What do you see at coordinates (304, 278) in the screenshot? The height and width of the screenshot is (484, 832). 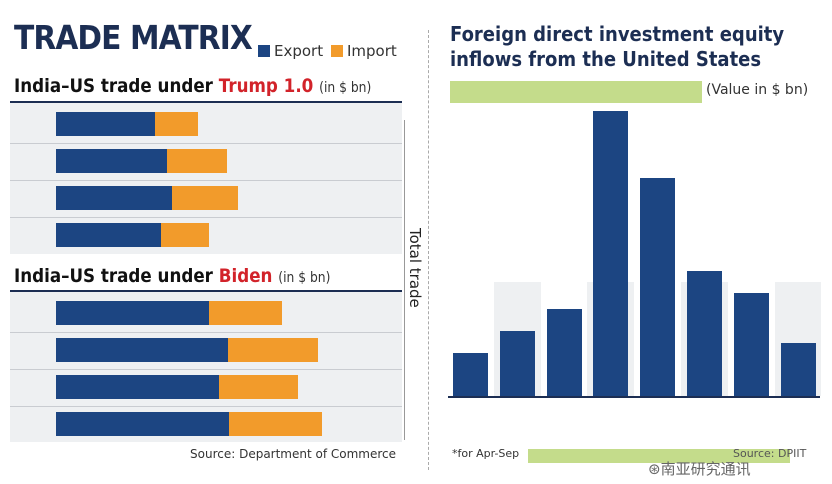 I see `biden-title-unit: (in $ bn)` at bounding box center [304, 278].